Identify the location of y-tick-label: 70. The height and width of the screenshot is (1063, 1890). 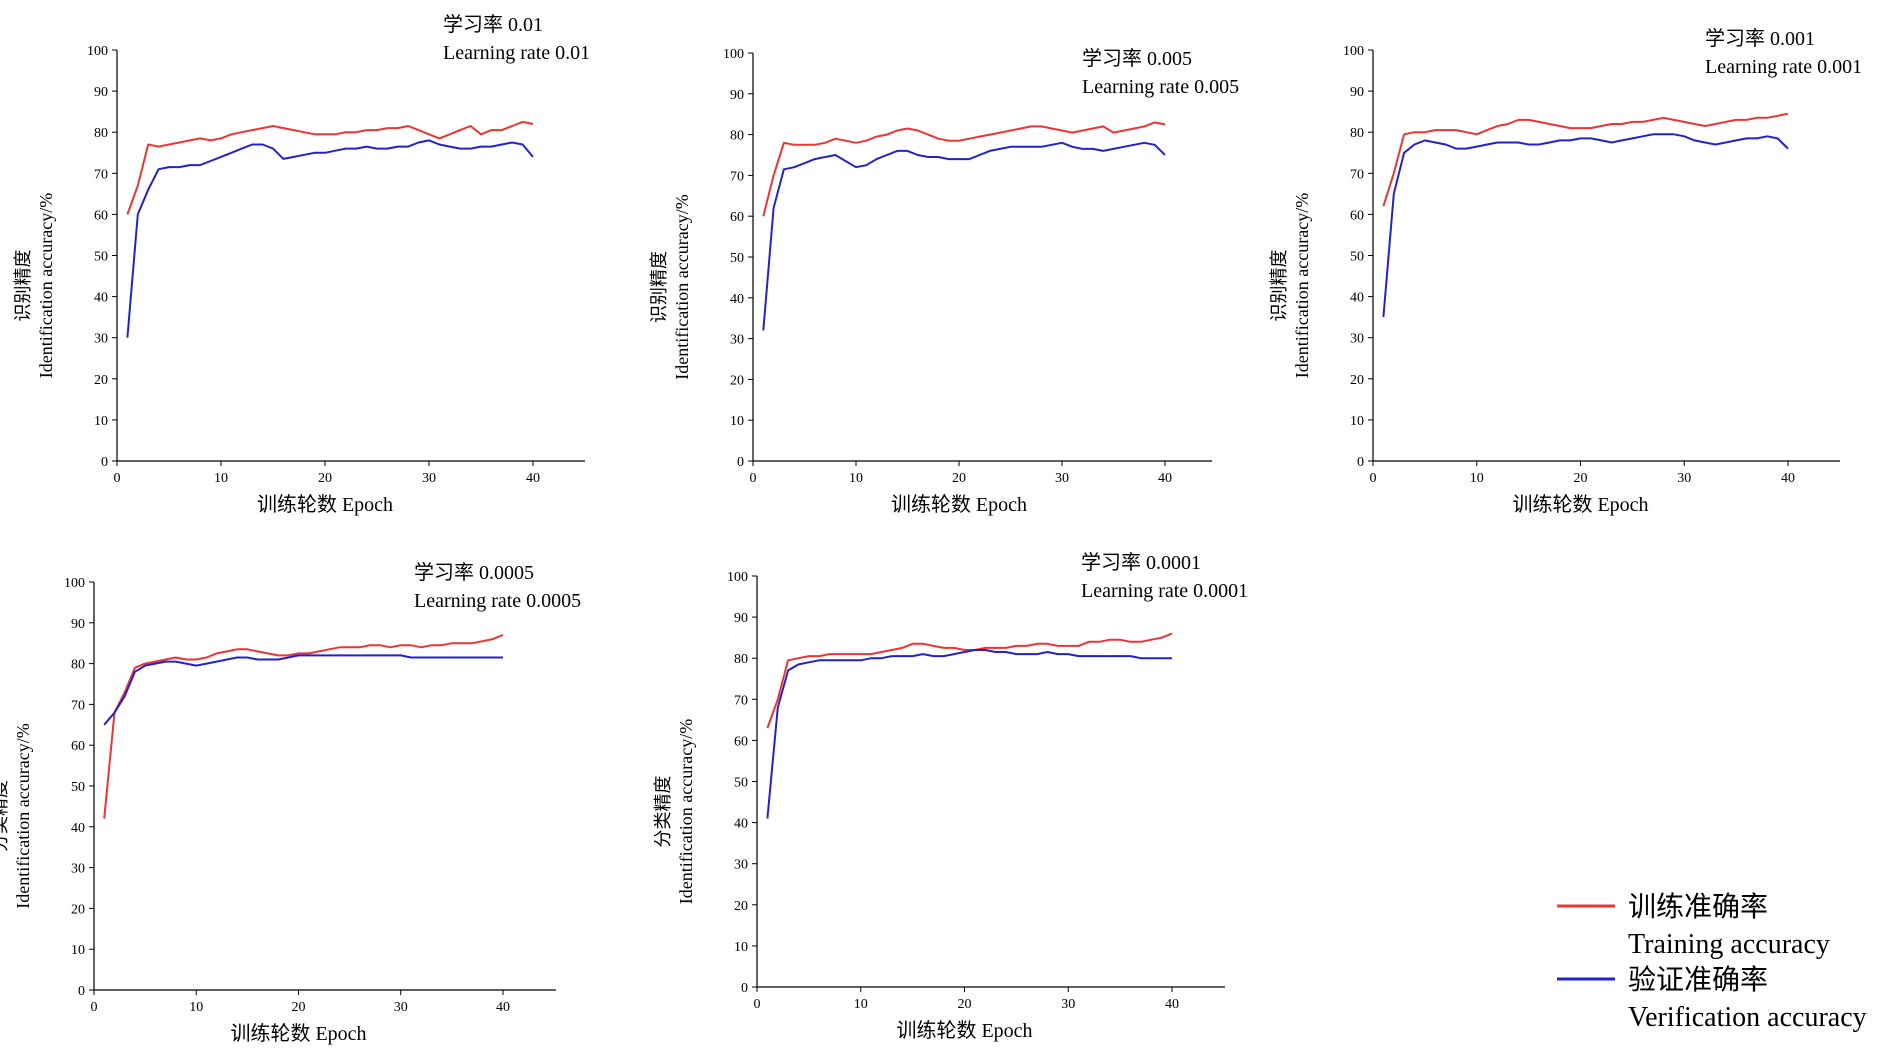
(1357, 174).